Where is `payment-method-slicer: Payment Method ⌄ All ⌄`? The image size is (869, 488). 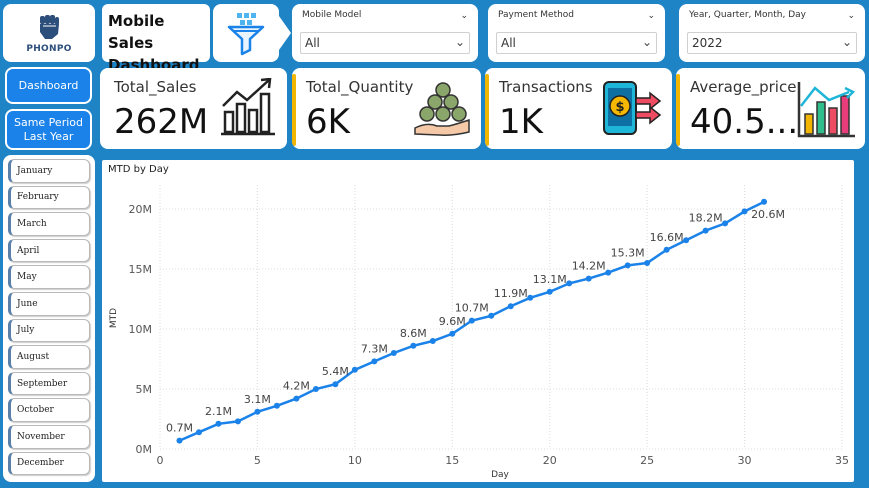
payment-method-slicer: Payment Method ⌄ All ⌄ is located at coordinates (576, 33).